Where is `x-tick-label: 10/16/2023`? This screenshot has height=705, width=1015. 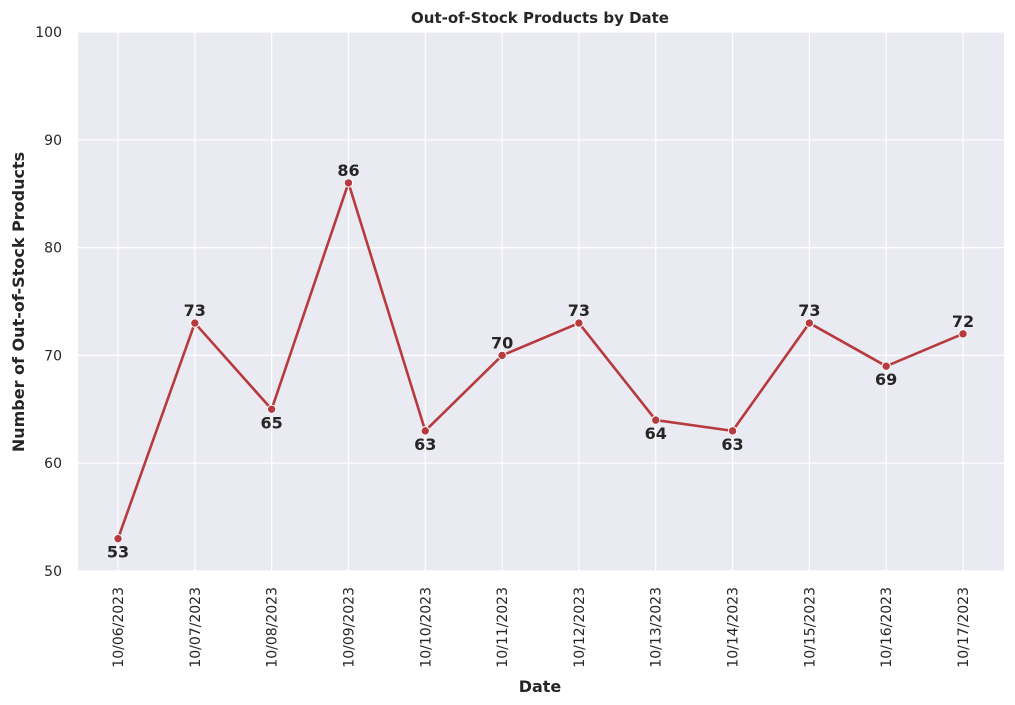
x-tick-label: 10/16/2023 is located at coordinates (887, 627).